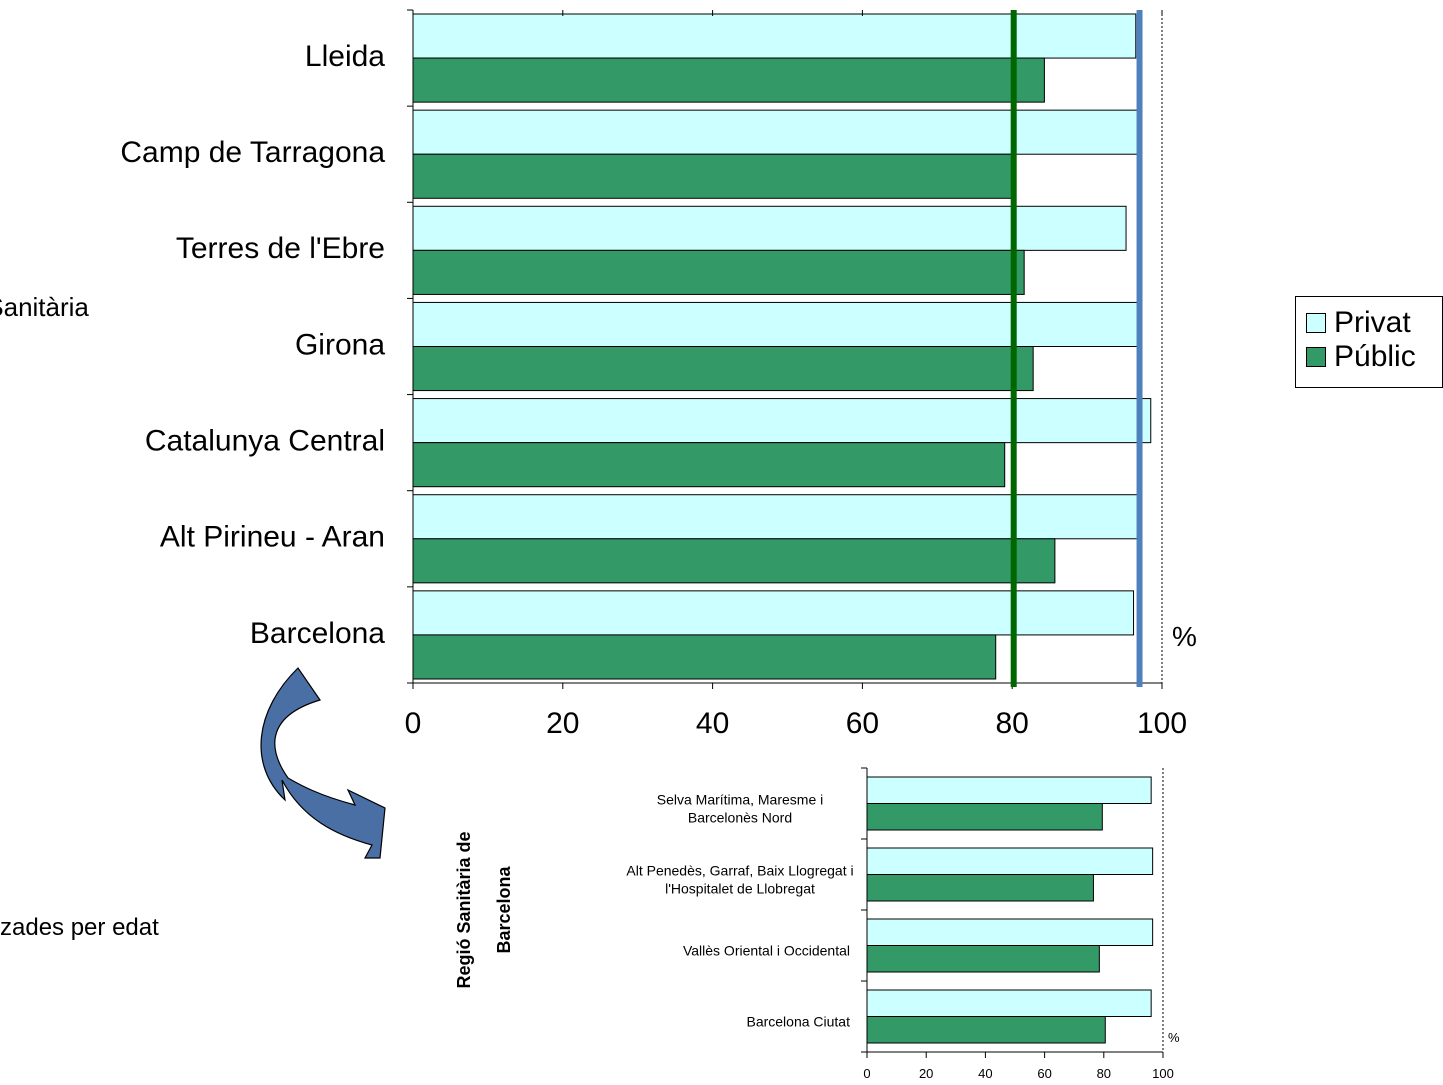  I want to click on category-label: Alt Penedès, Garraf, Baix Llogregat i, so click(739, 871).